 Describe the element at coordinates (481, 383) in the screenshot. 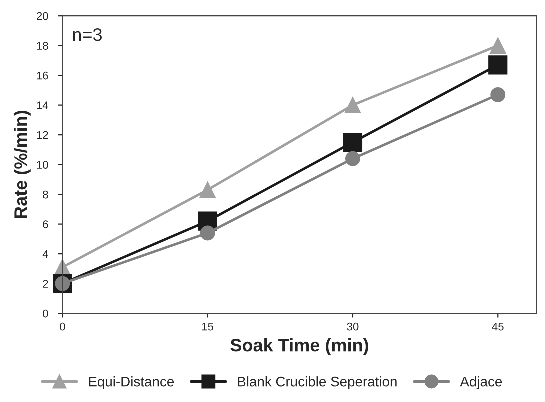

I see `legend-label: Adjace` at that location.